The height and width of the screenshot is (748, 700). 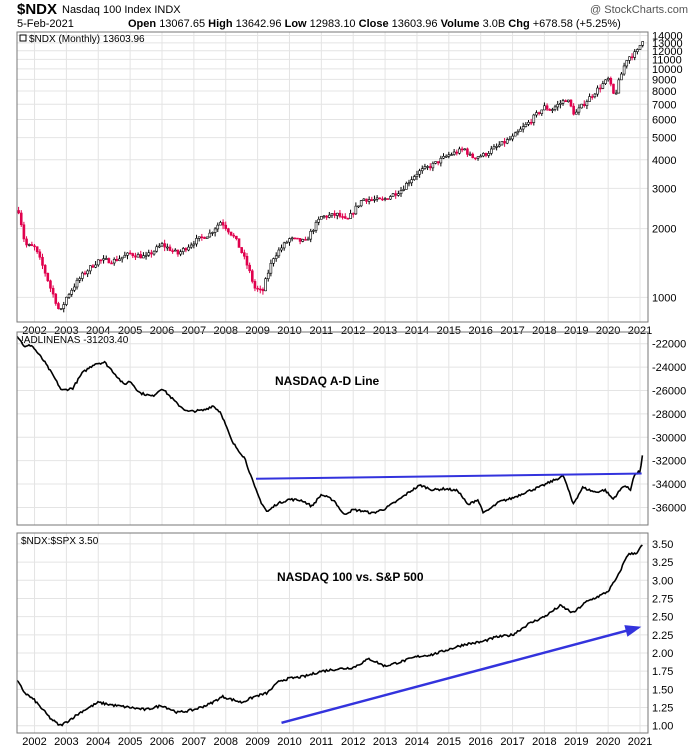 I want to click on x-tick-label: 2008, so click(x=225, y=742).